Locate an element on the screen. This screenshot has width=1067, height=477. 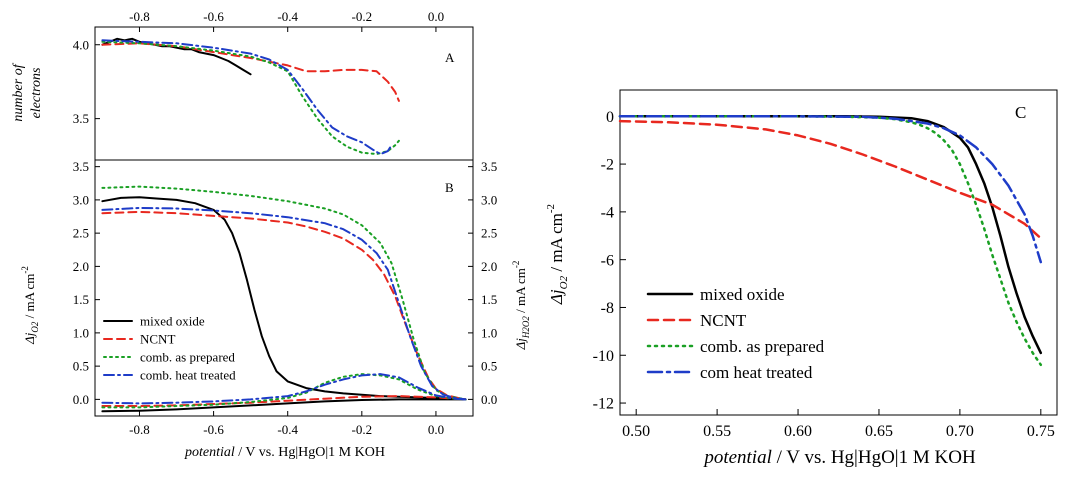
panel-a-ylabel-line1: number of is located at coordinates (18, 91).